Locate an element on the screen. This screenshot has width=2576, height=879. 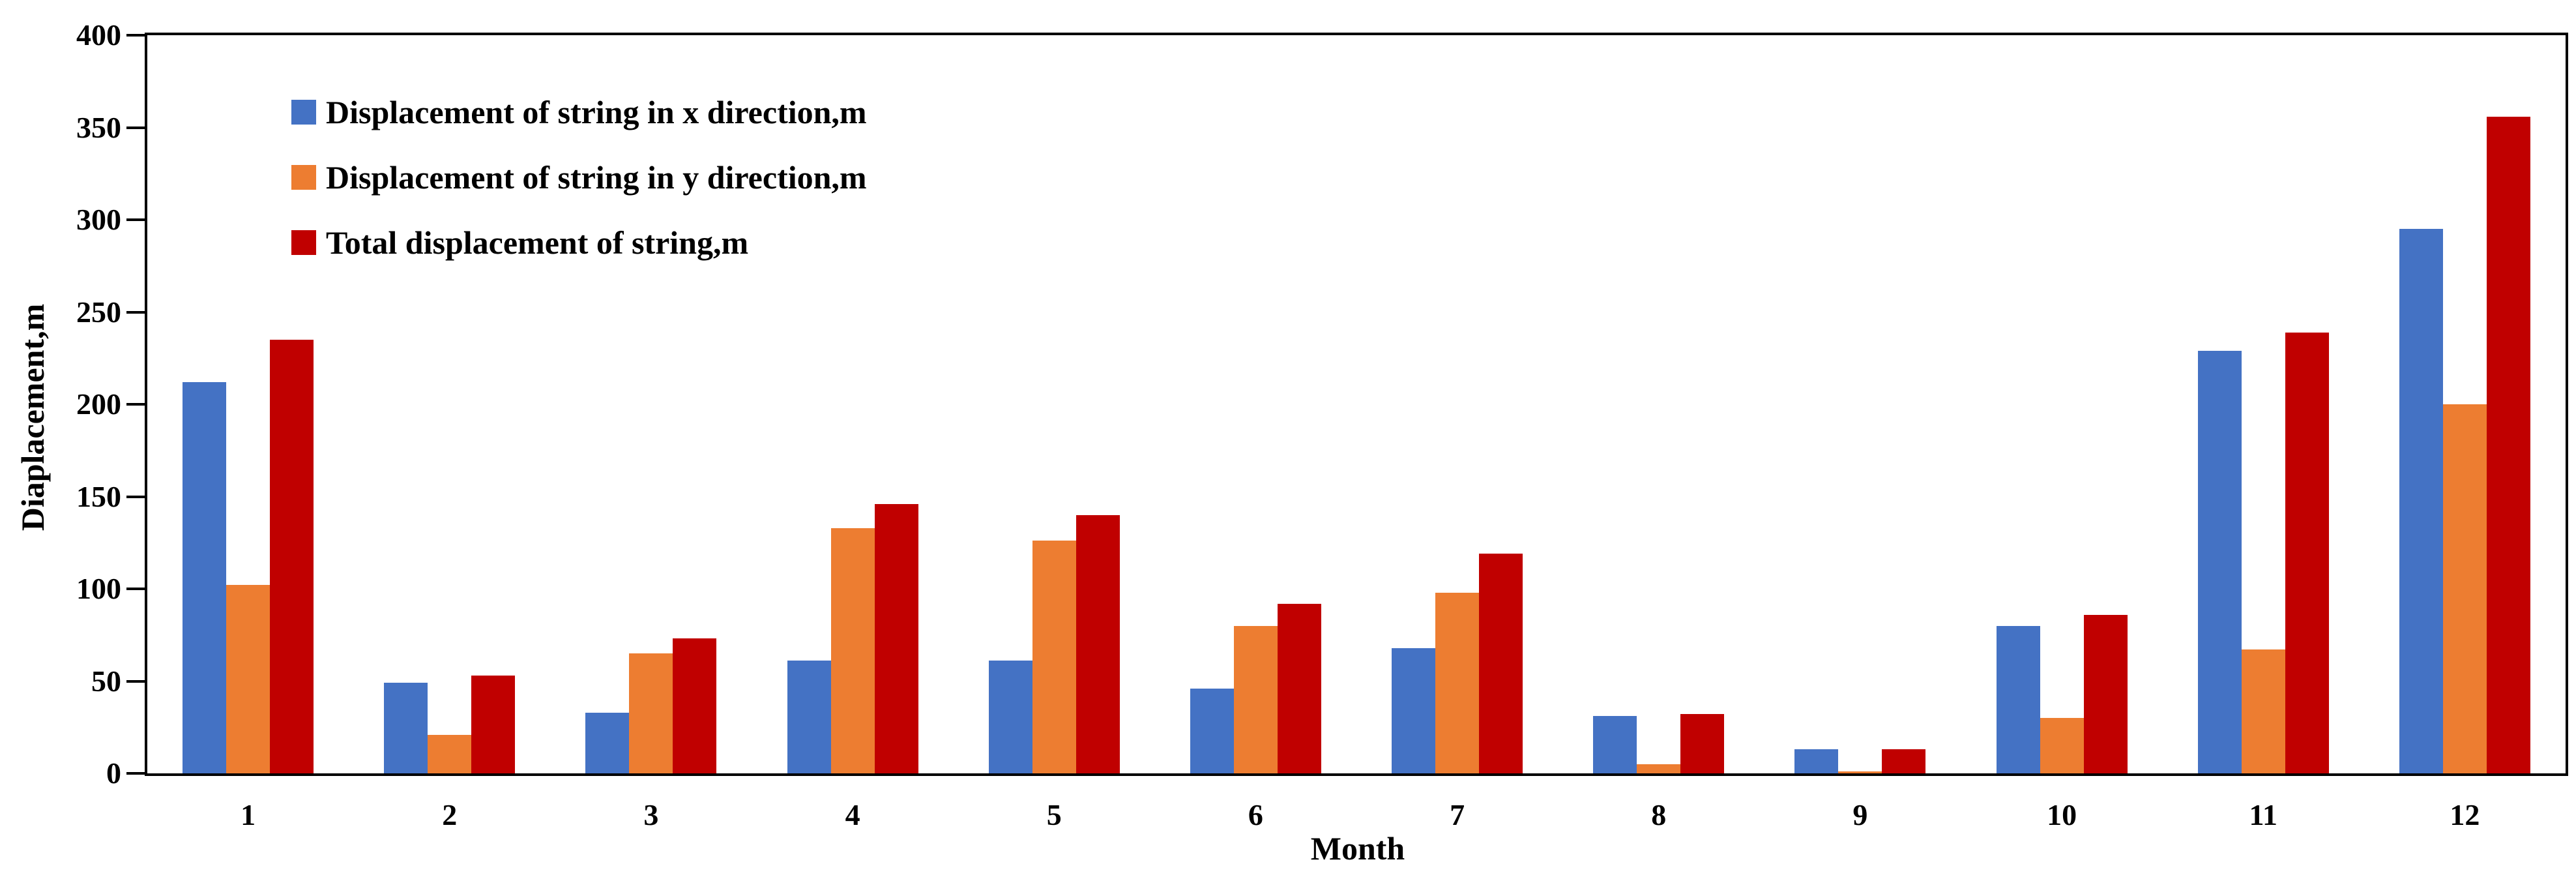
x-tick-label-7: 7 is located at coordinates (1457, 814).